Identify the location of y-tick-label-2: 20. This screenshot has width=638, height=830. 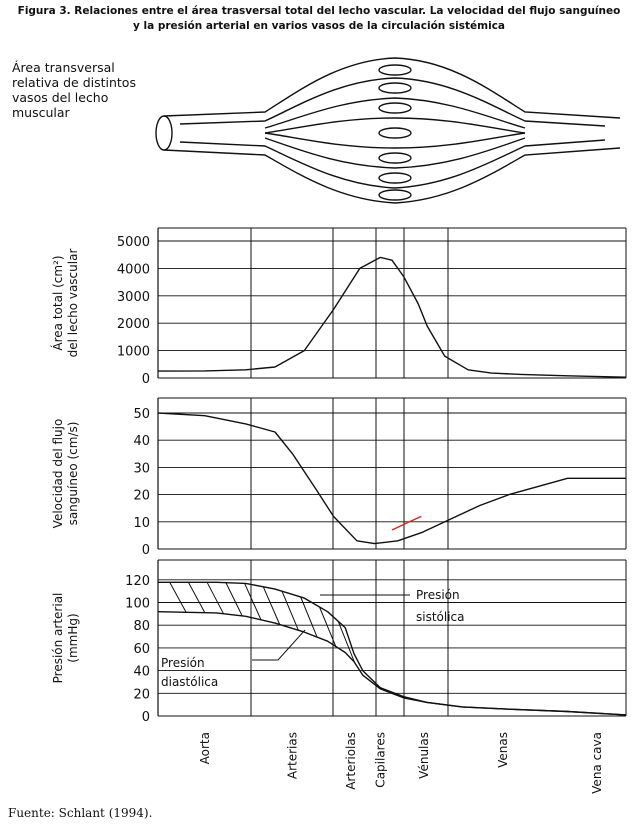
(141, 496).